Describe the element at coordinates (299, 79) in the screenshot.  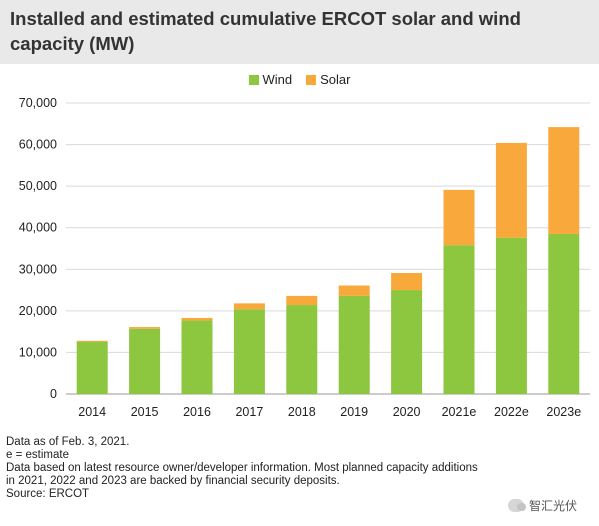
I see `legend: Wind Solar` at that location.